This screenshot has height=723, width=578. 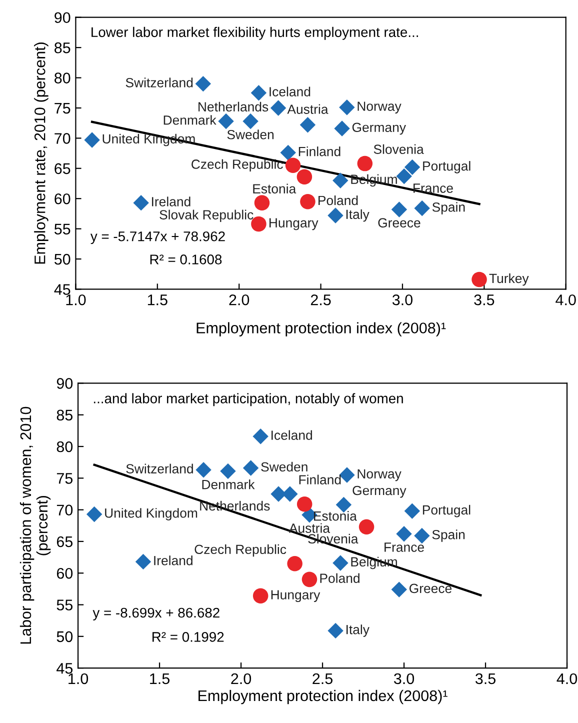 What do you see at coordinates (485, 678) in the screenshot?
I see `x-tick-label: 3.5` at bounding box center [485, 678].